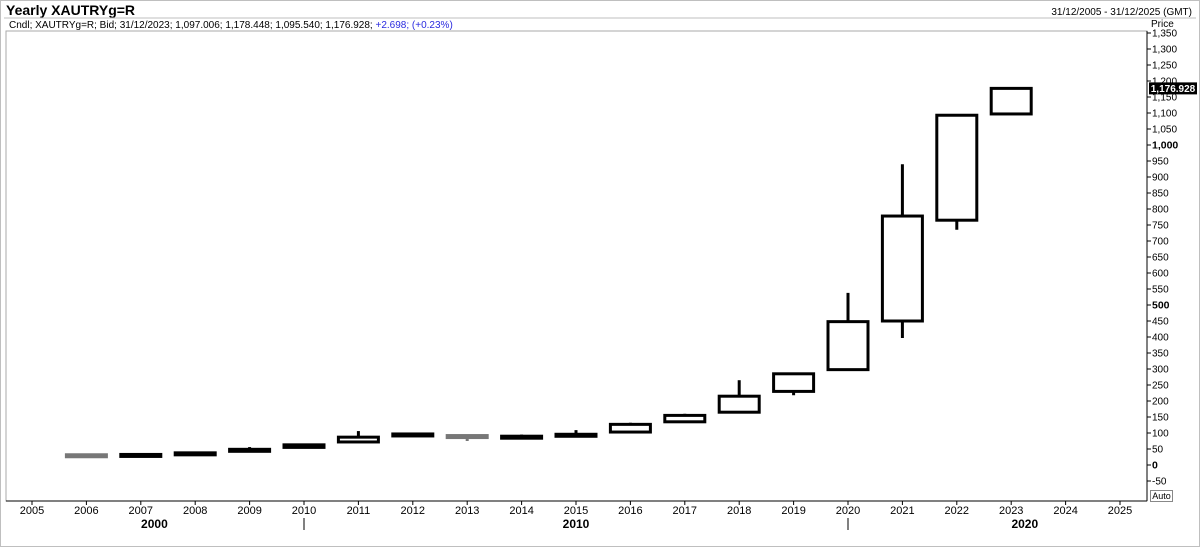 The height and width of the screenshot is (547, 1200). I want to click on x-tick-label: 2009, so click(249, 511).